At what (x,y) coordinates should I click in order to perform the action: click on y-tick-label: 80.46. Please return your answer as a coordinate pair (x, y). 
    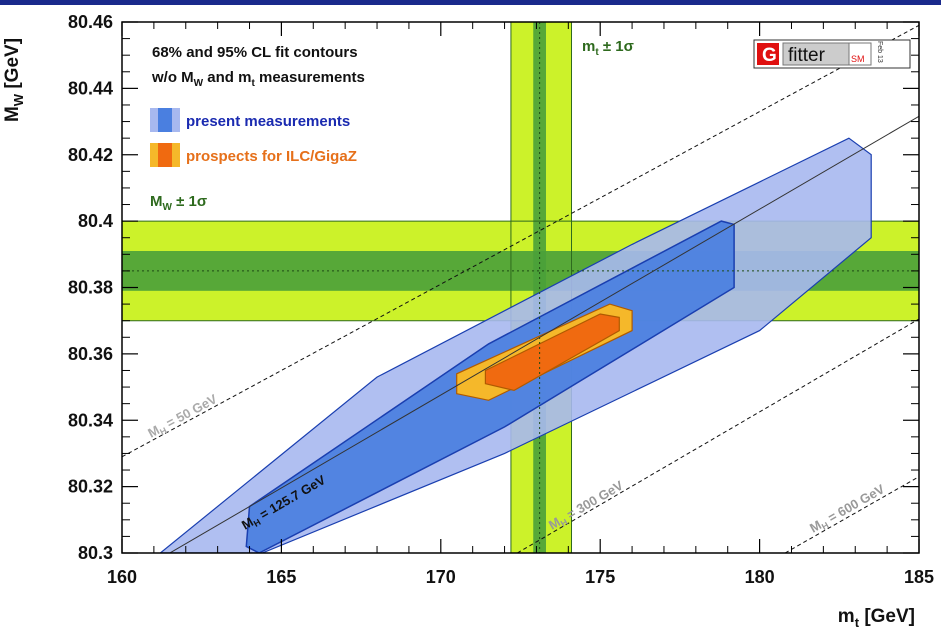
    Looking at the image, I should click on (90, 22).